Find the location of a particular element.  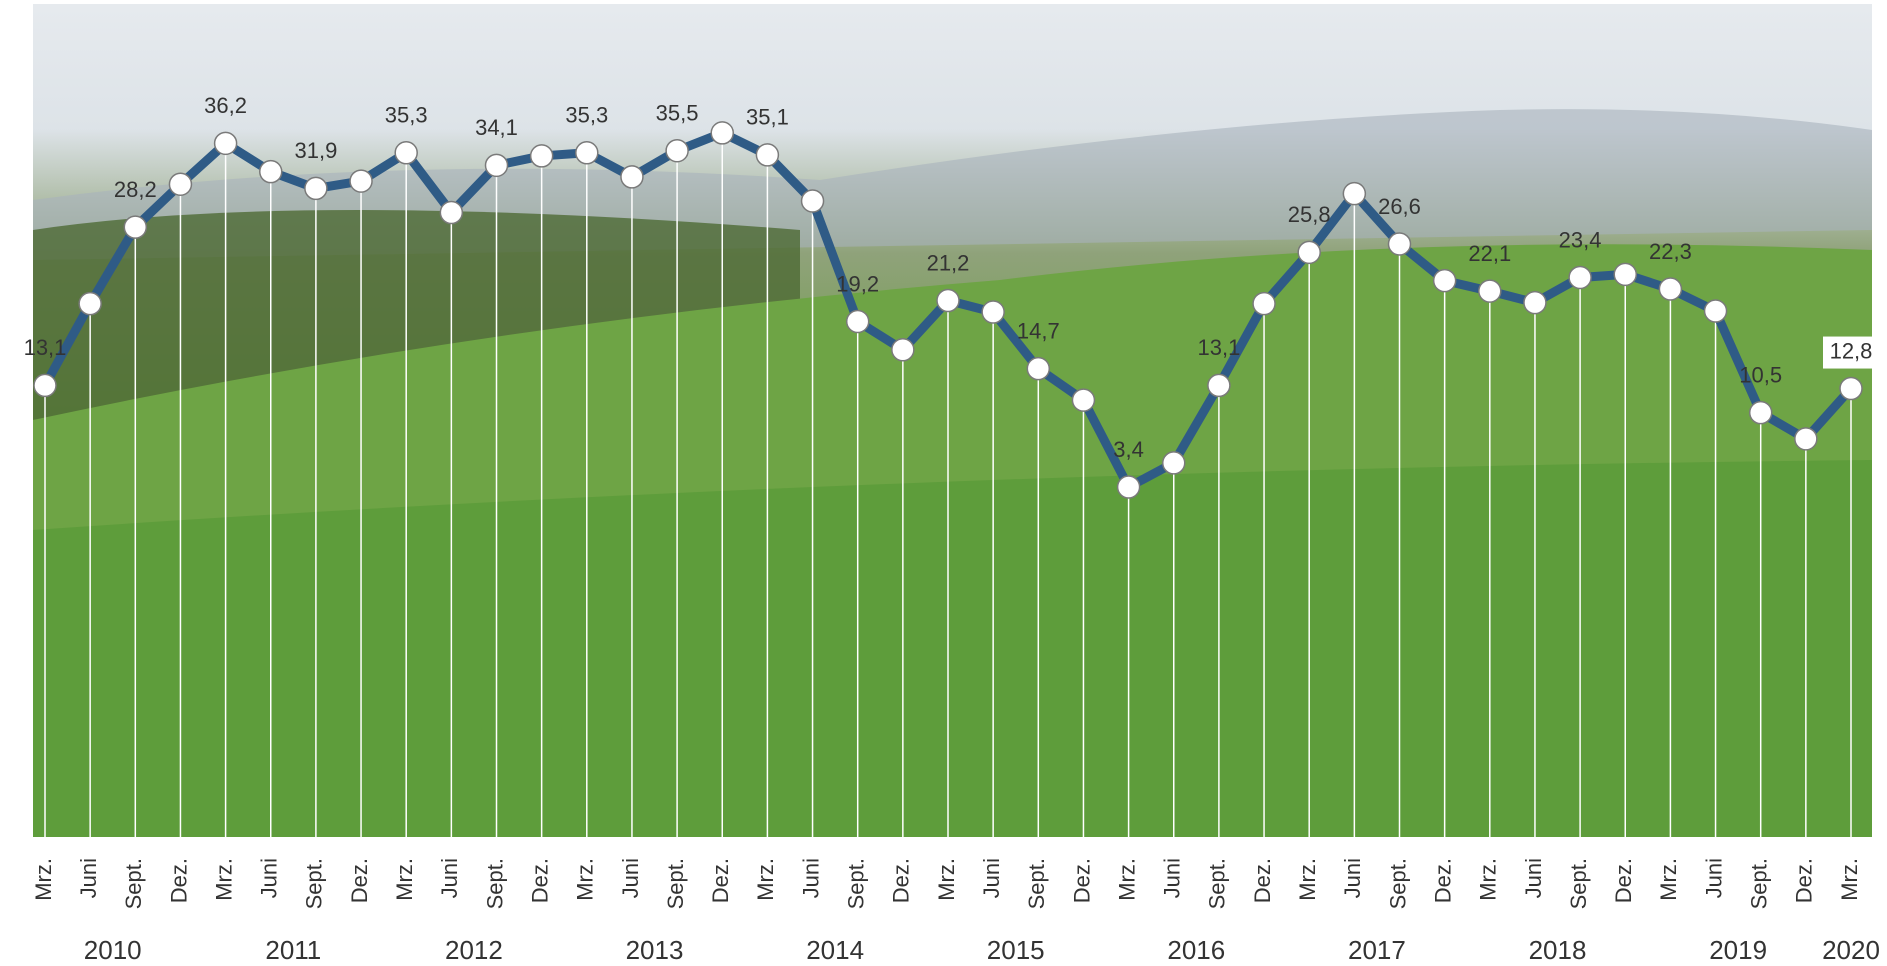

data-label: 3,4 is located at coordinates (1128, 449).